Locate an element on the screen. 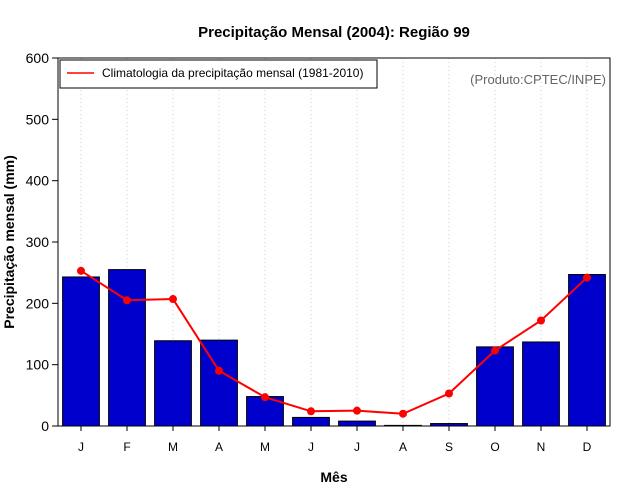 This screenshot has width=640, height=500. y-tick-label: 0 is located at coordinates (45, 426).